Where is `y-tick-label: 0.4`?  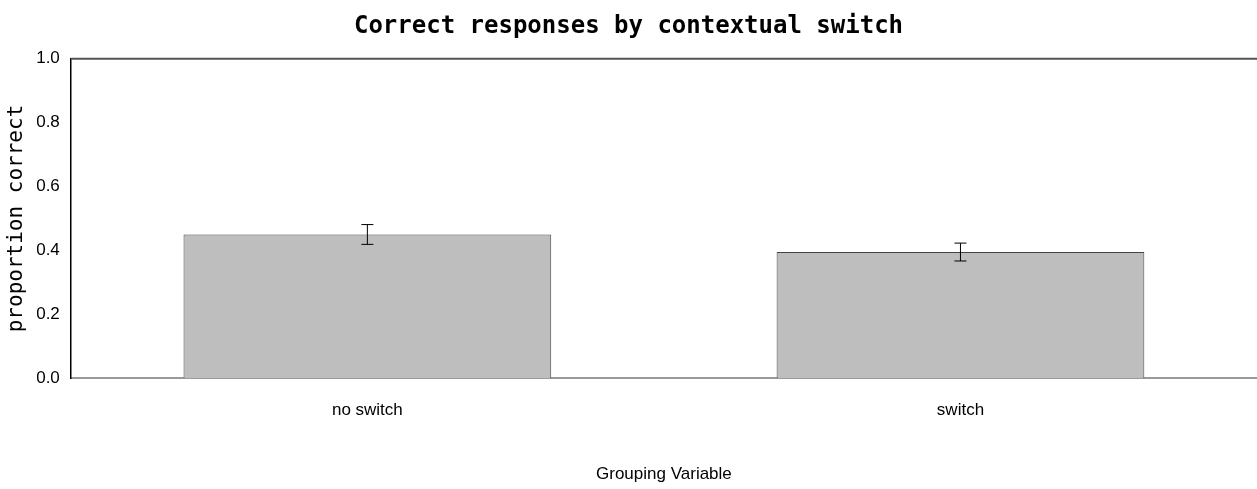 y-tick-label: 0.4 is located at coordinates (48, 250).